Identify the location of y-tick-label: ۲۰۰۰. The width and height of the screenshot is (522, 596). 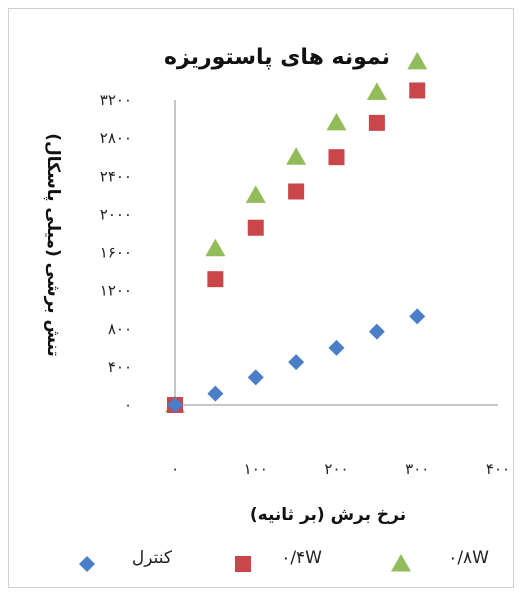
(116, 214).